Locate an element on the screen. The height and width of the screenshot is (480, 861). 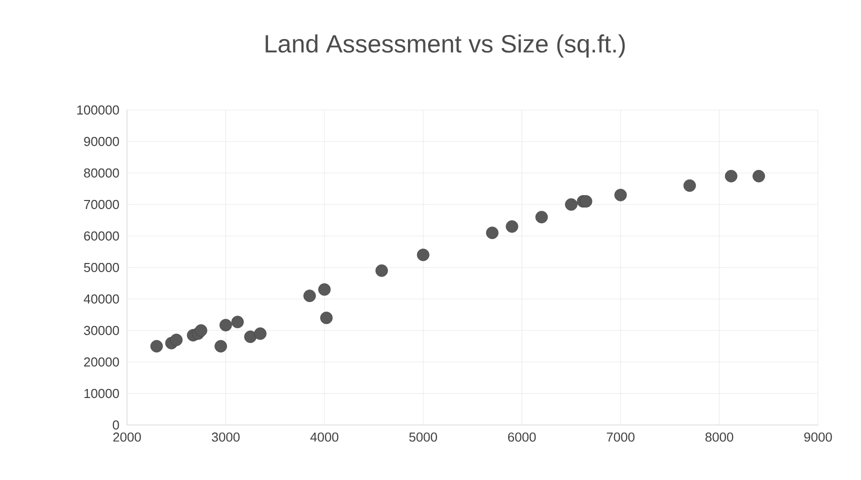
x-tick-label: 9000 is located at coordinates (818, 437).